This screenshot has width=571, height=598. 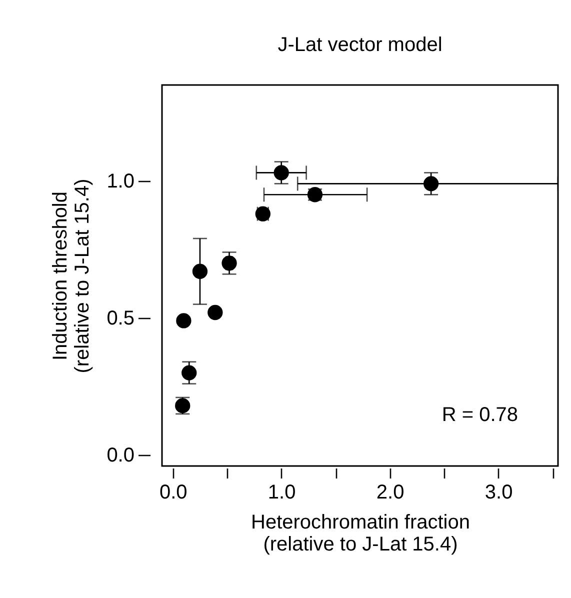 I want to click on y-tick-label: 0.5, so click(x=120, y=318).